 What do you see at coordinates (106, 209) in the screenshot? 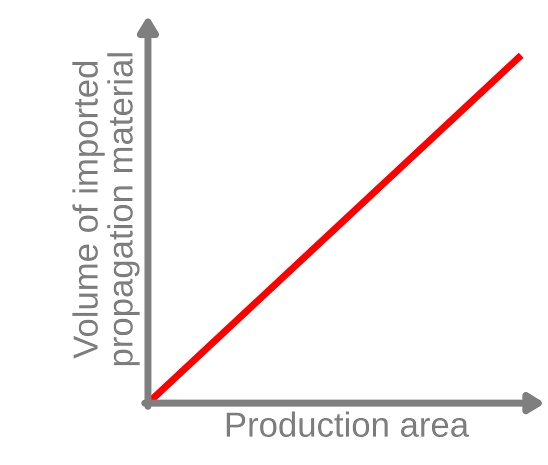
I see `y-axis-title: Volume of imported propagation material` at bounding box center [106, 209].